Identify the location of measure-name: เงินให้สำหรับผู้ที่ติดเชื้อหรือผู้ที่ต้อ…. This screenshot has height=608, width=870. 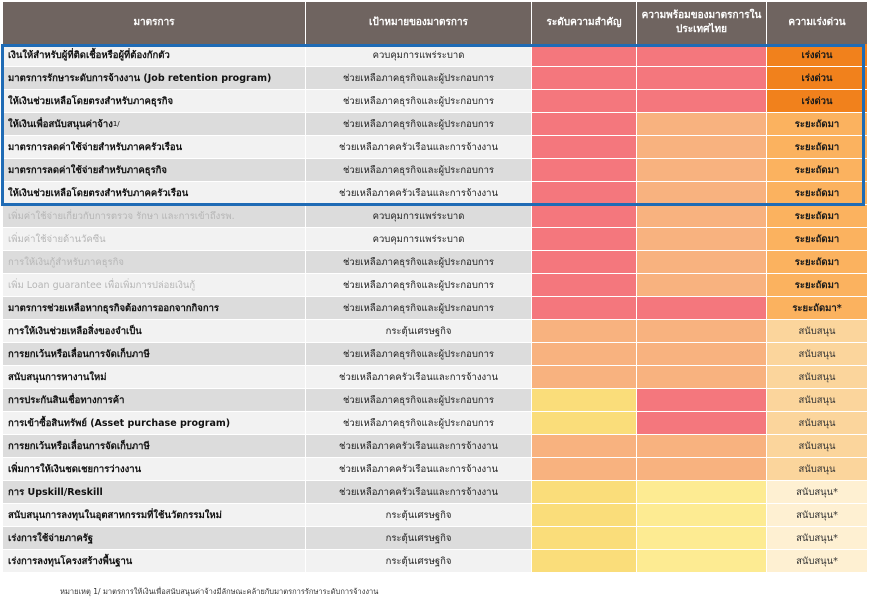
(154, 55).